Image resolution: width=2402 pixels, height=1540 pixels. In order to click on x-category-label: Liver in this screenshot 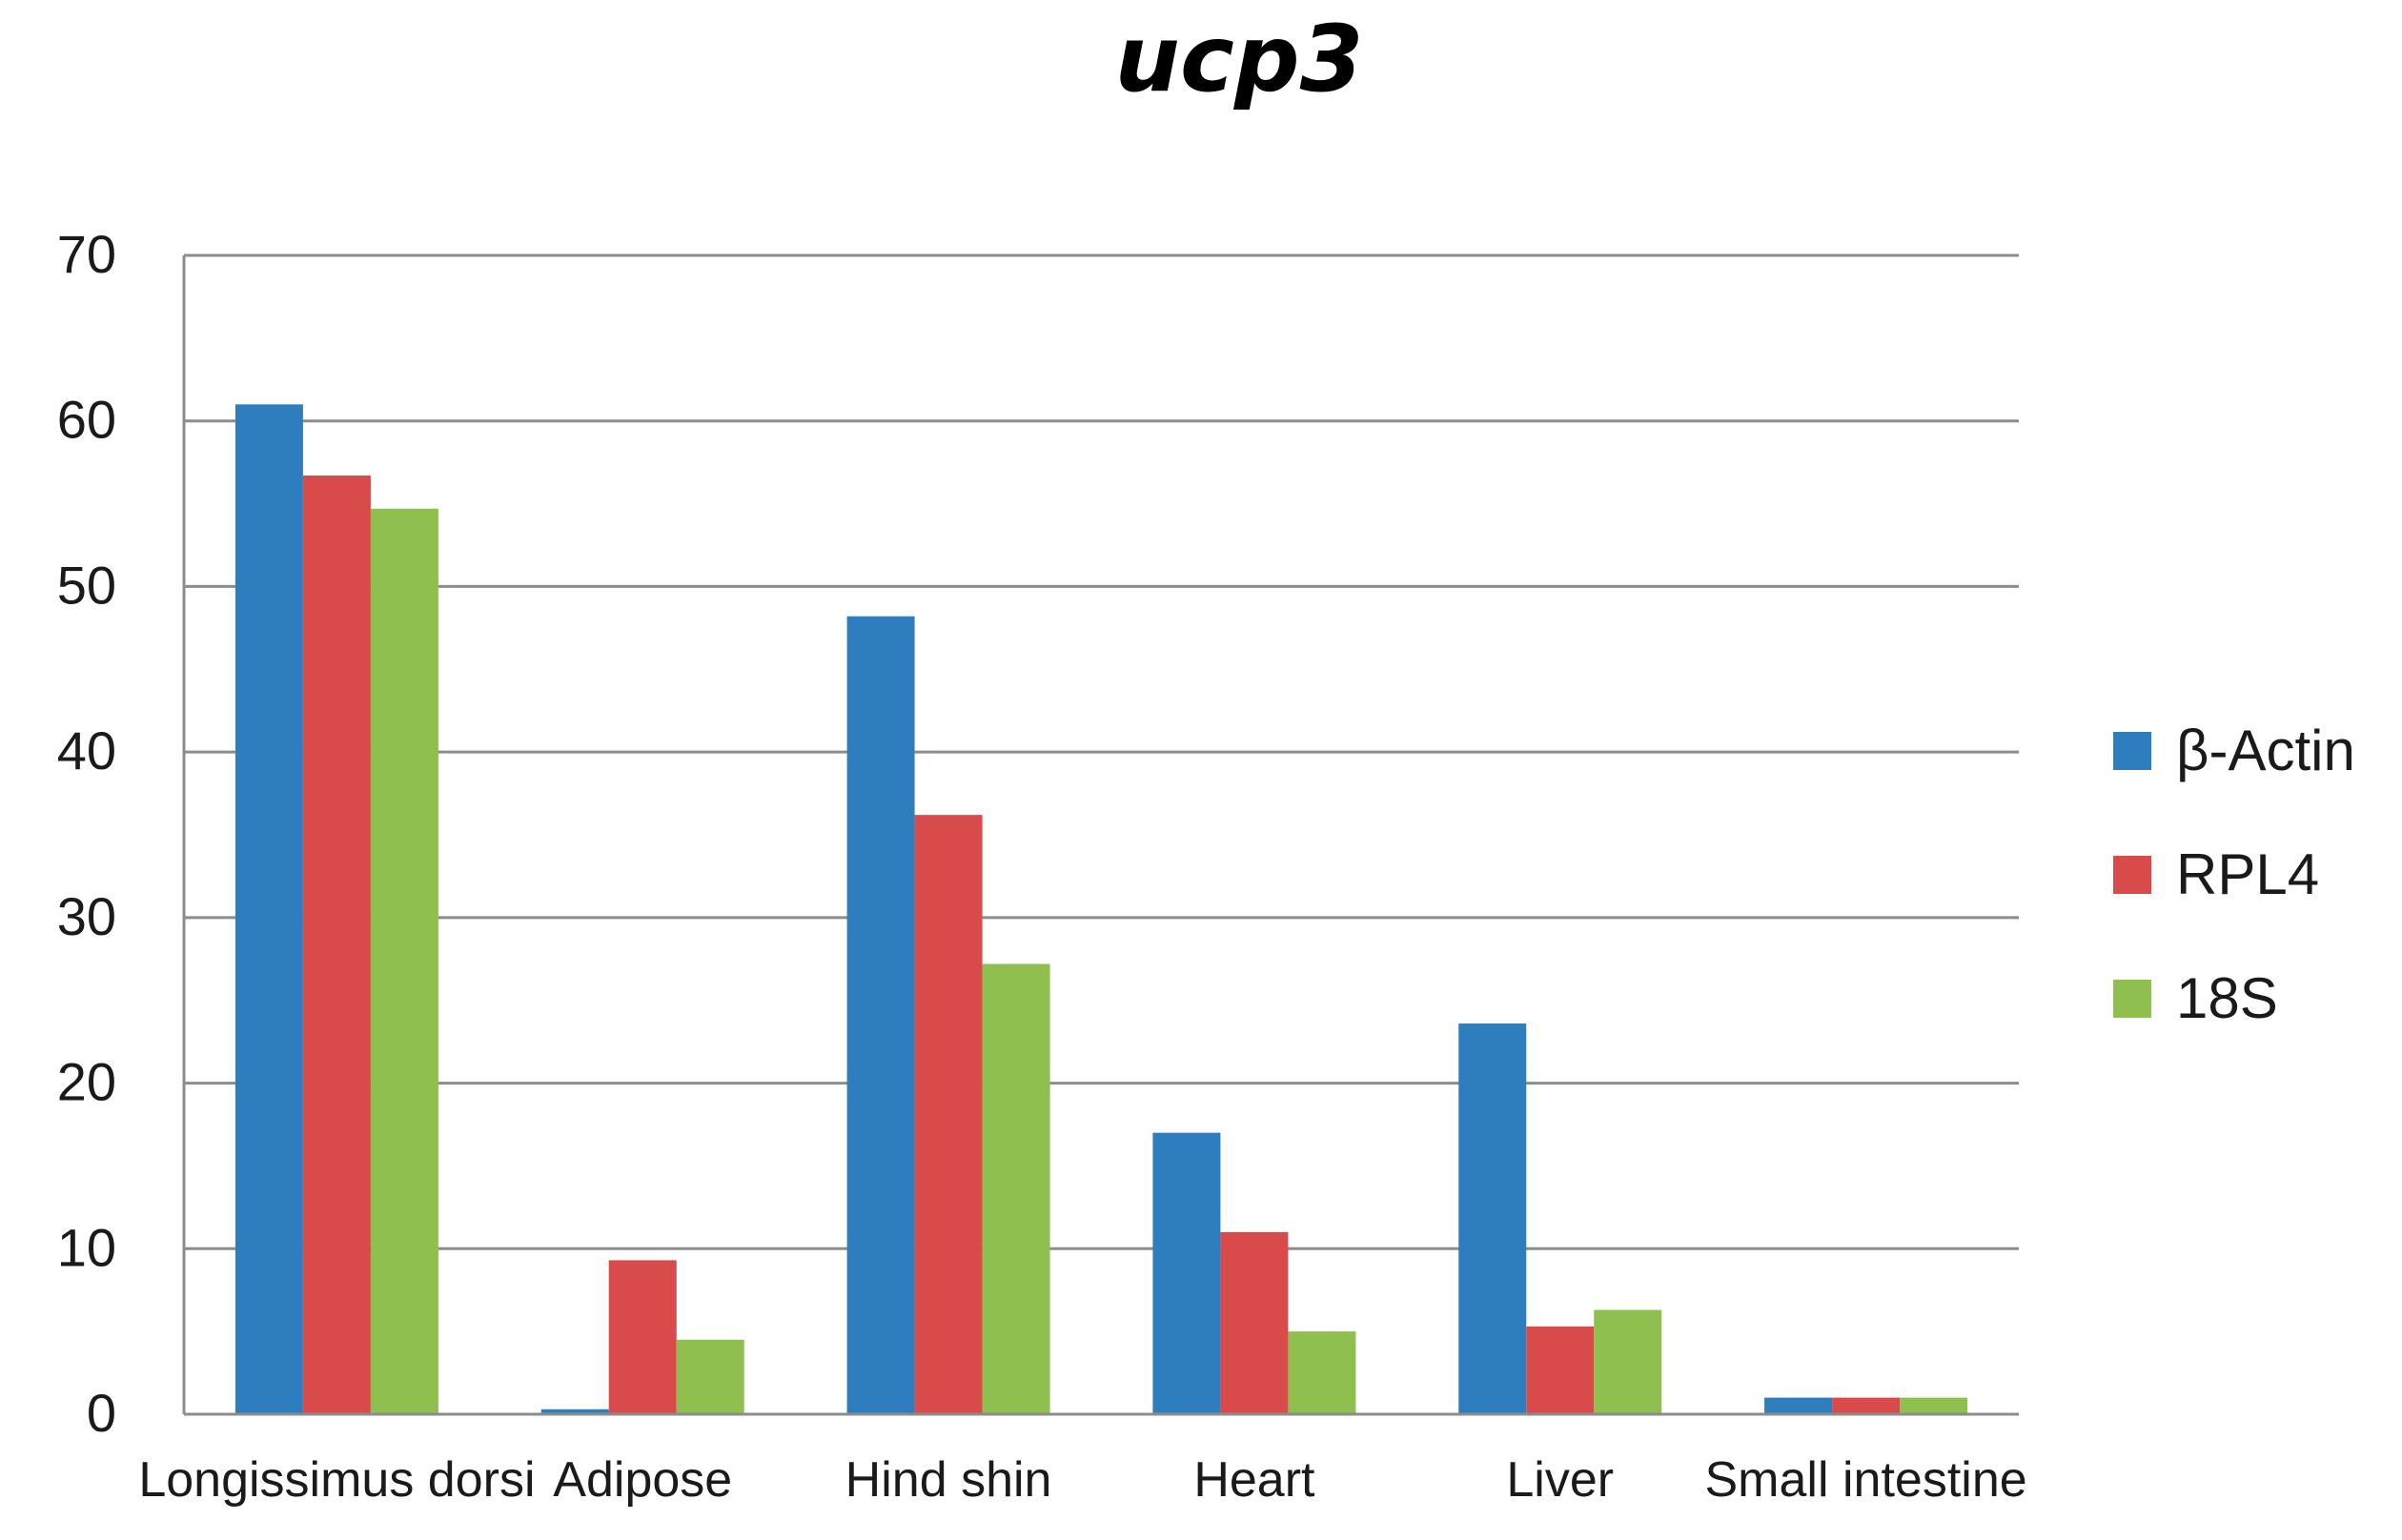, I will do `click(1560, 1480)`.